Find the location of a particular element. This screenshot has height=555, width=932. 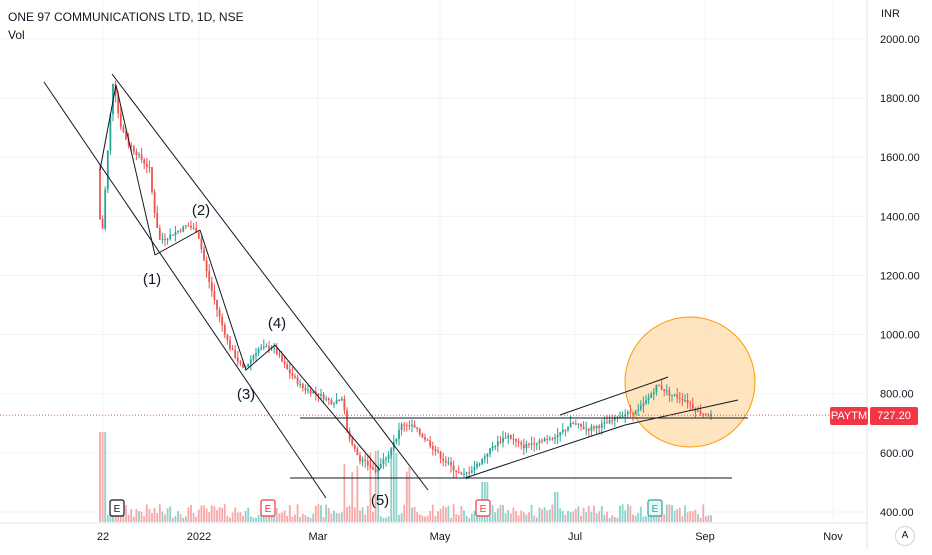

y-tick-label: 400.00 is located at coordinates (897, 513).